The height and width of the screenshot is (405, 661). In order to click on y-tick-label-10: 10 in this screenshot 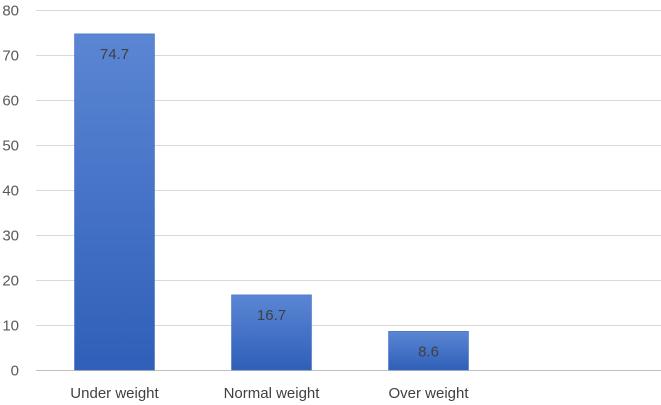, I will do `click(10, 326)`.